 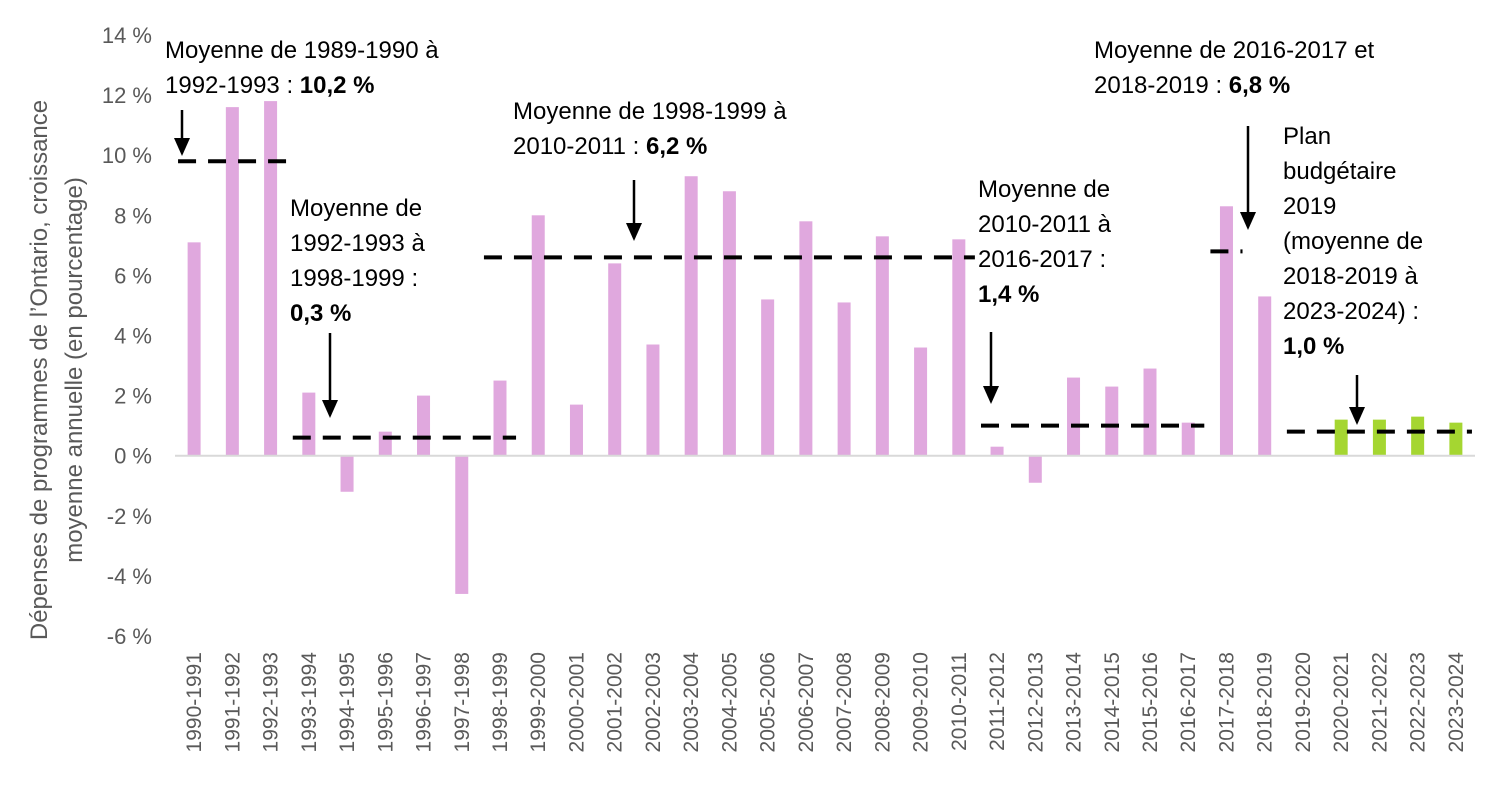 What do you see at coordinates (921, 702) in the screenshot?
I see `x-tick-label: 2009-2010` at bounding box center [921, 702].